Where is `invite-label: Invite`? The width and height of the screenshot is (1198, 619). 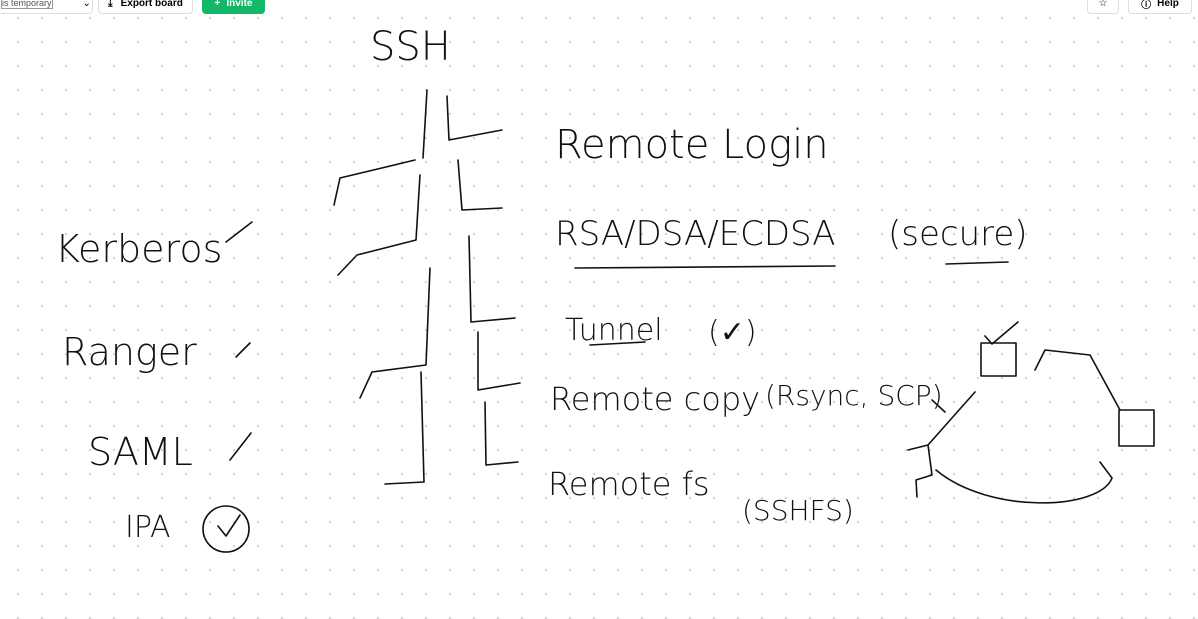 invite-label: Invite is located at coordinates (239, 4).